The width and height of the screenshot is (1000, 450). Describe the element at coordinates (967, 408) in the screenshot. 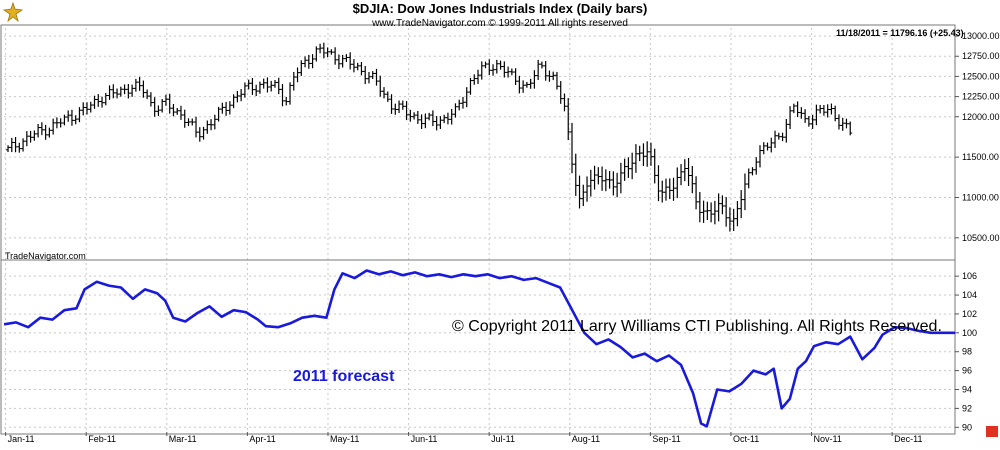

I see `forecast-tick-label: 92` at that location.